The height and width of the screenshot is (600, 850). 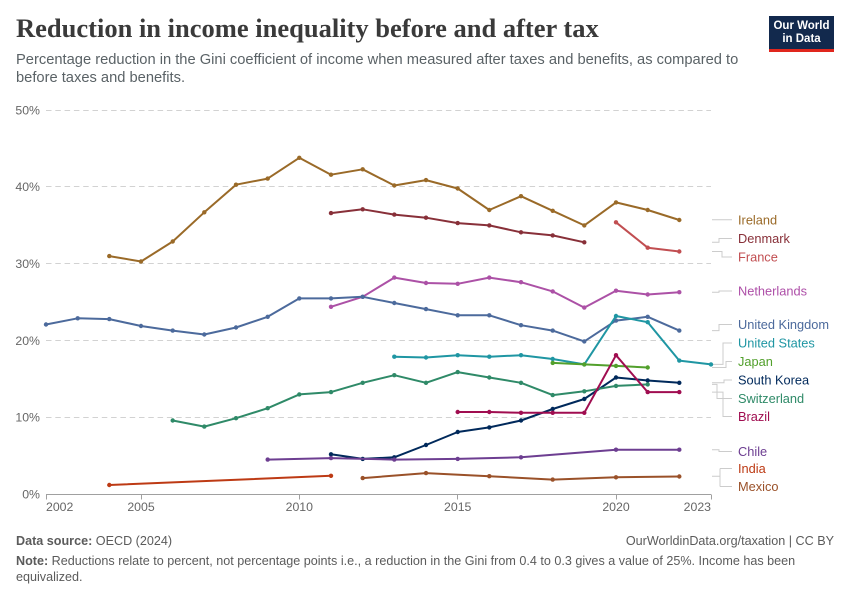 What do you see at coordinates (27, 341) in the screenshot?
I see `svg-text: 20%` at bounding box center [27, 341].